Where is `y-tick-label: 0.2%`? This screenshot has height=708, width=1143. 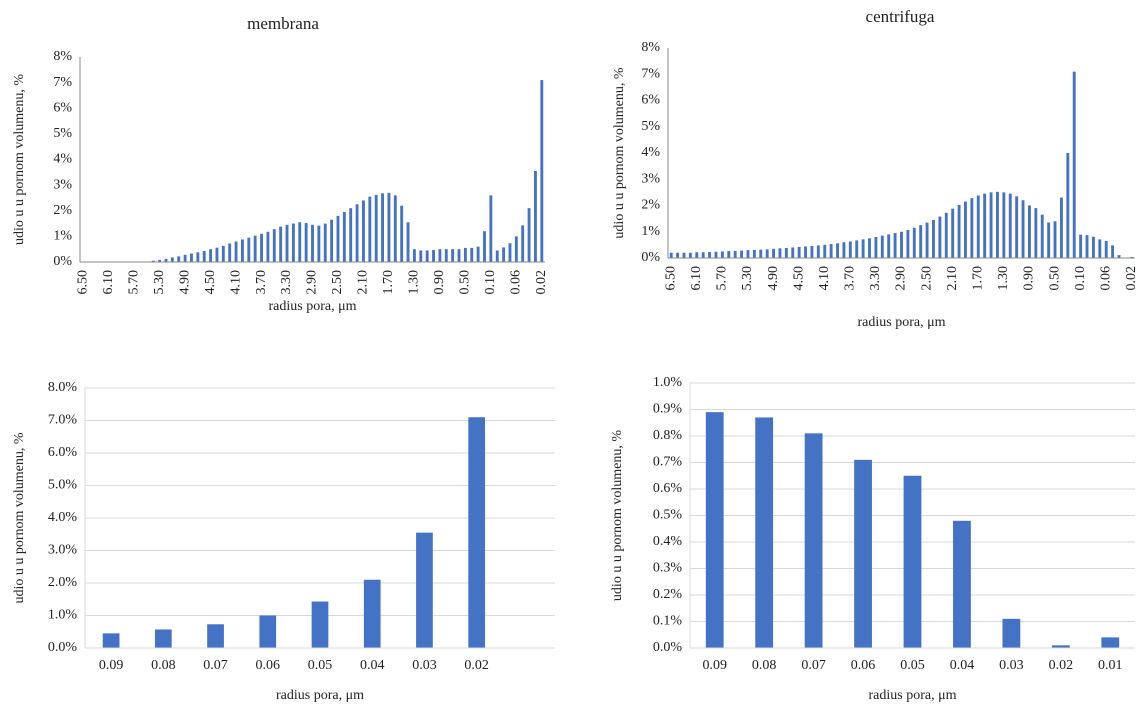
y-tick-label: 0.2% is located at coordinates (668, 594).